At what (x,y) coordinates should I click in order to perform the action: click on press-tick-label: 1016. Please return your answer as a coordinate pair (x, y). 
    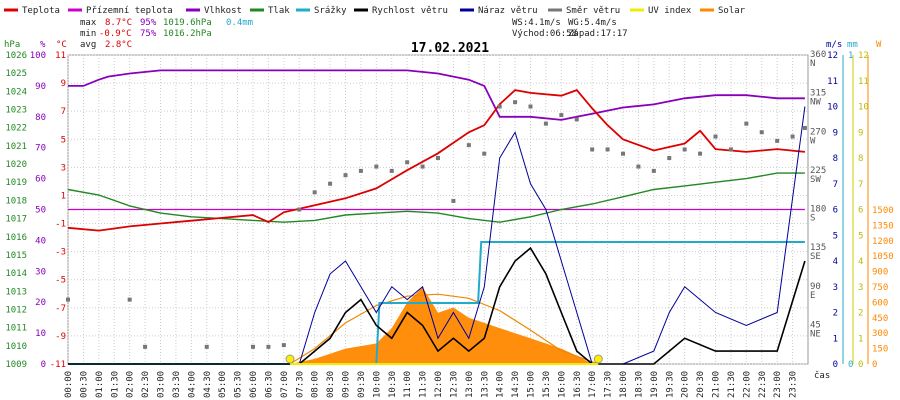
    Looking at the image, I should click on (16, 238).